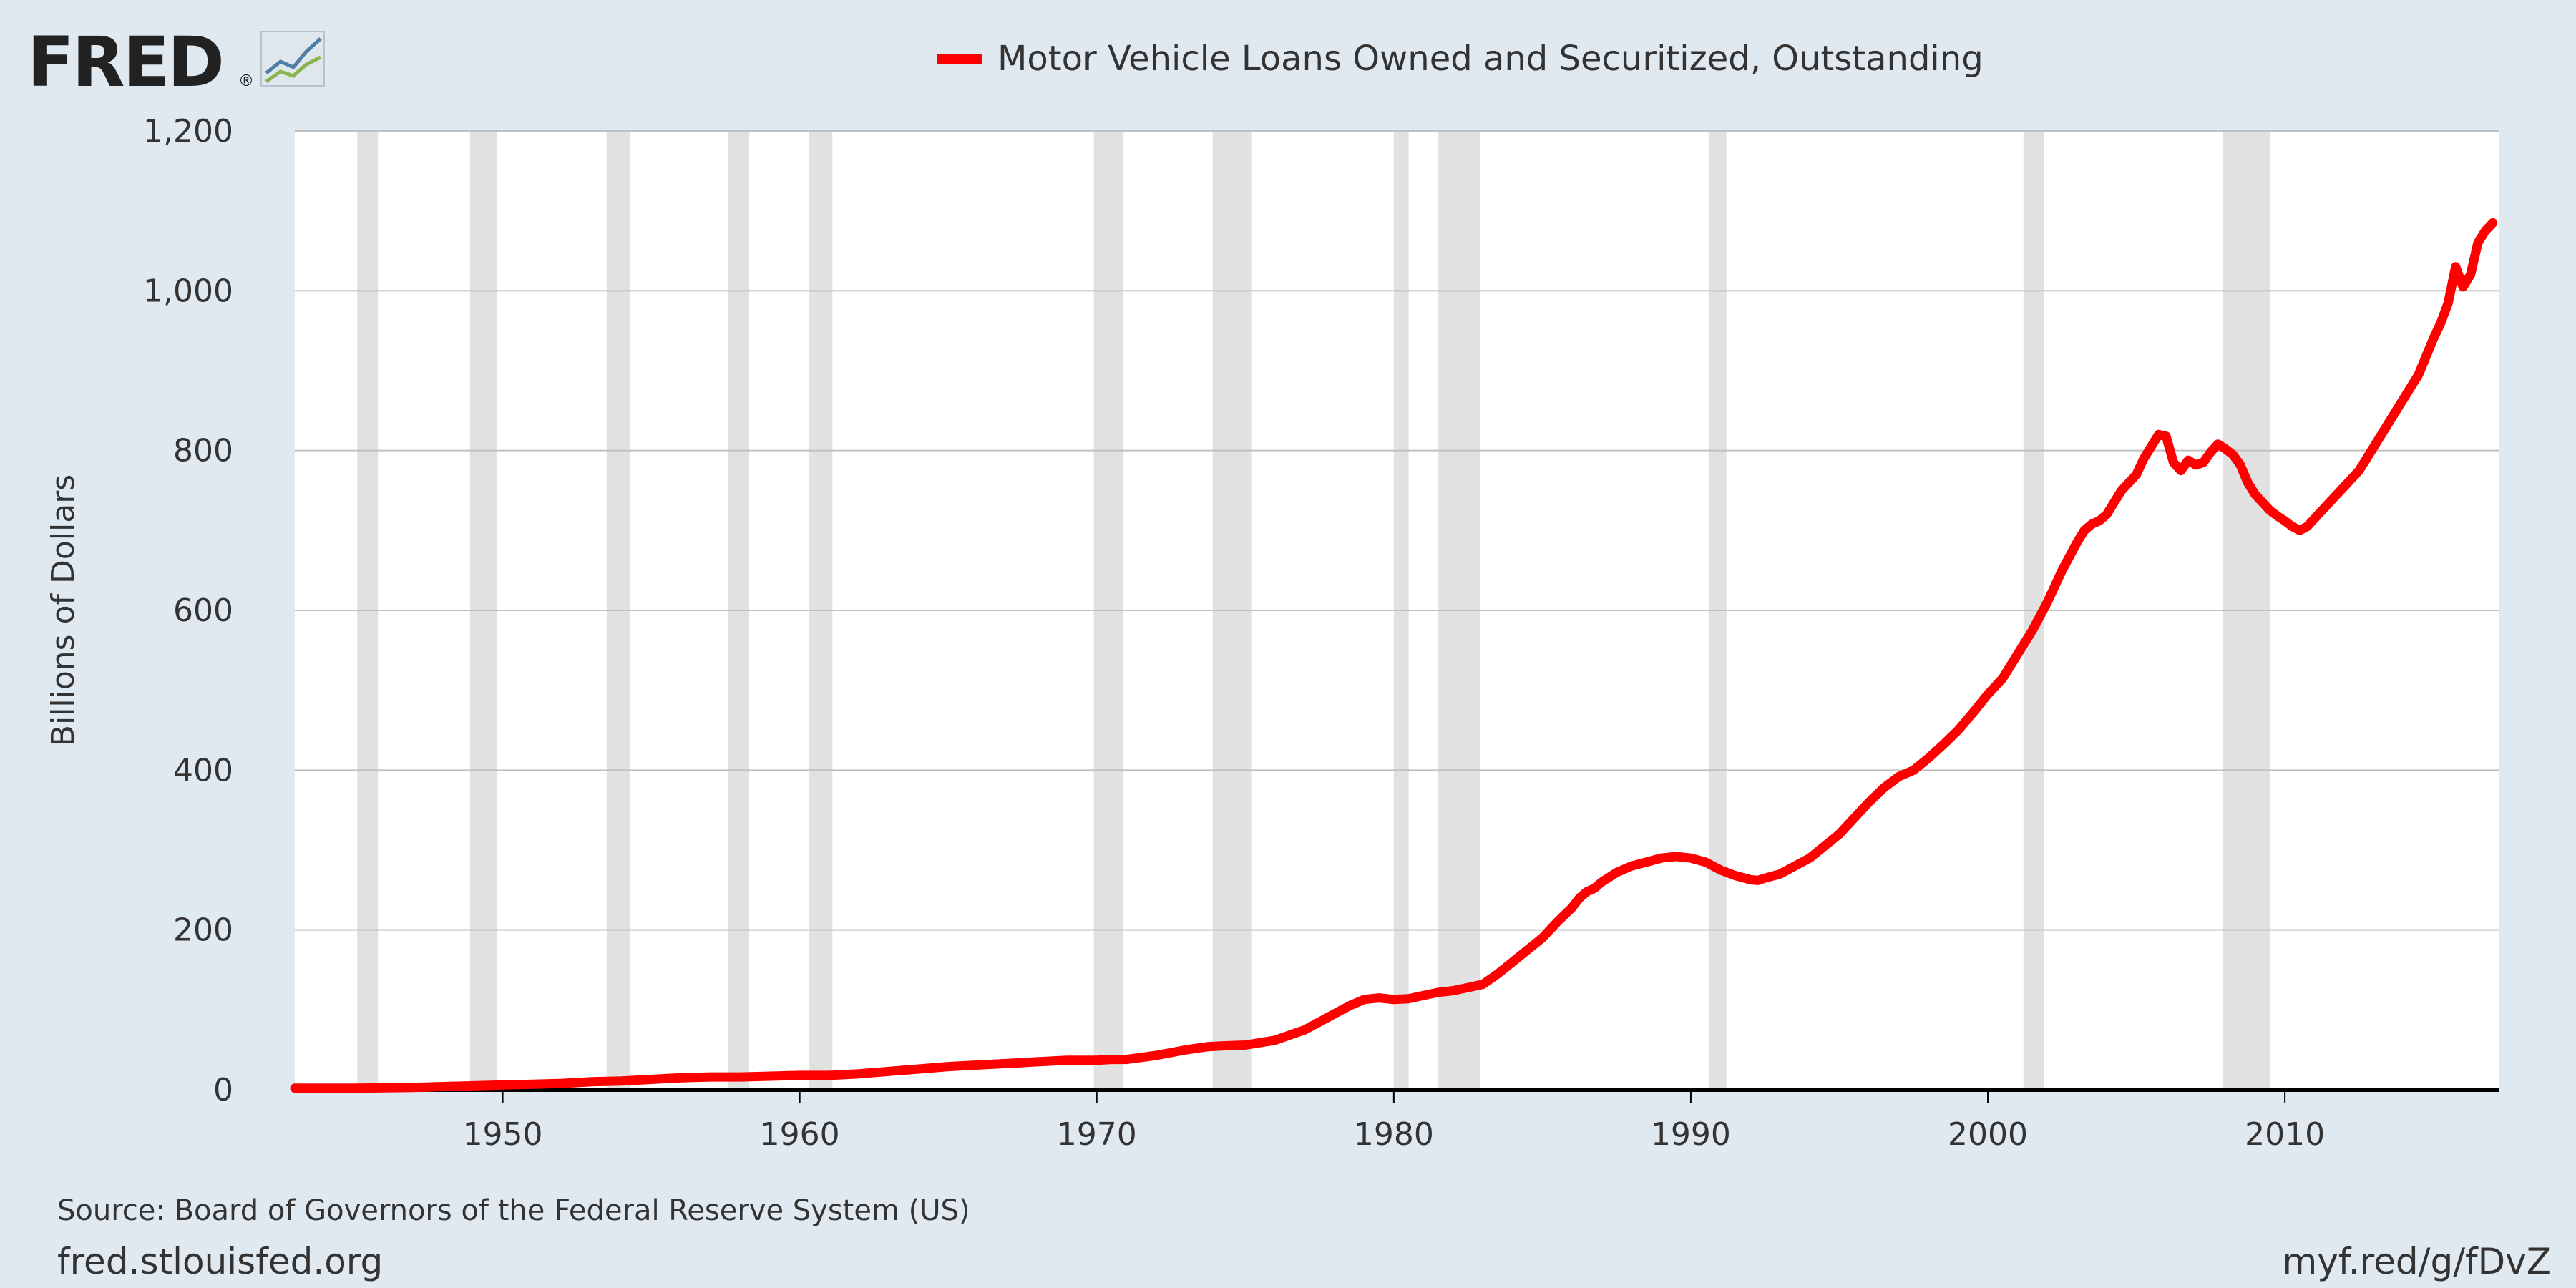 This screenshot has width=2576, height=1288. Describe the element at coordinates (2417, 1261) in the screenshot. I see `short-url-link: myf.red/g/fDvZ` at that location.